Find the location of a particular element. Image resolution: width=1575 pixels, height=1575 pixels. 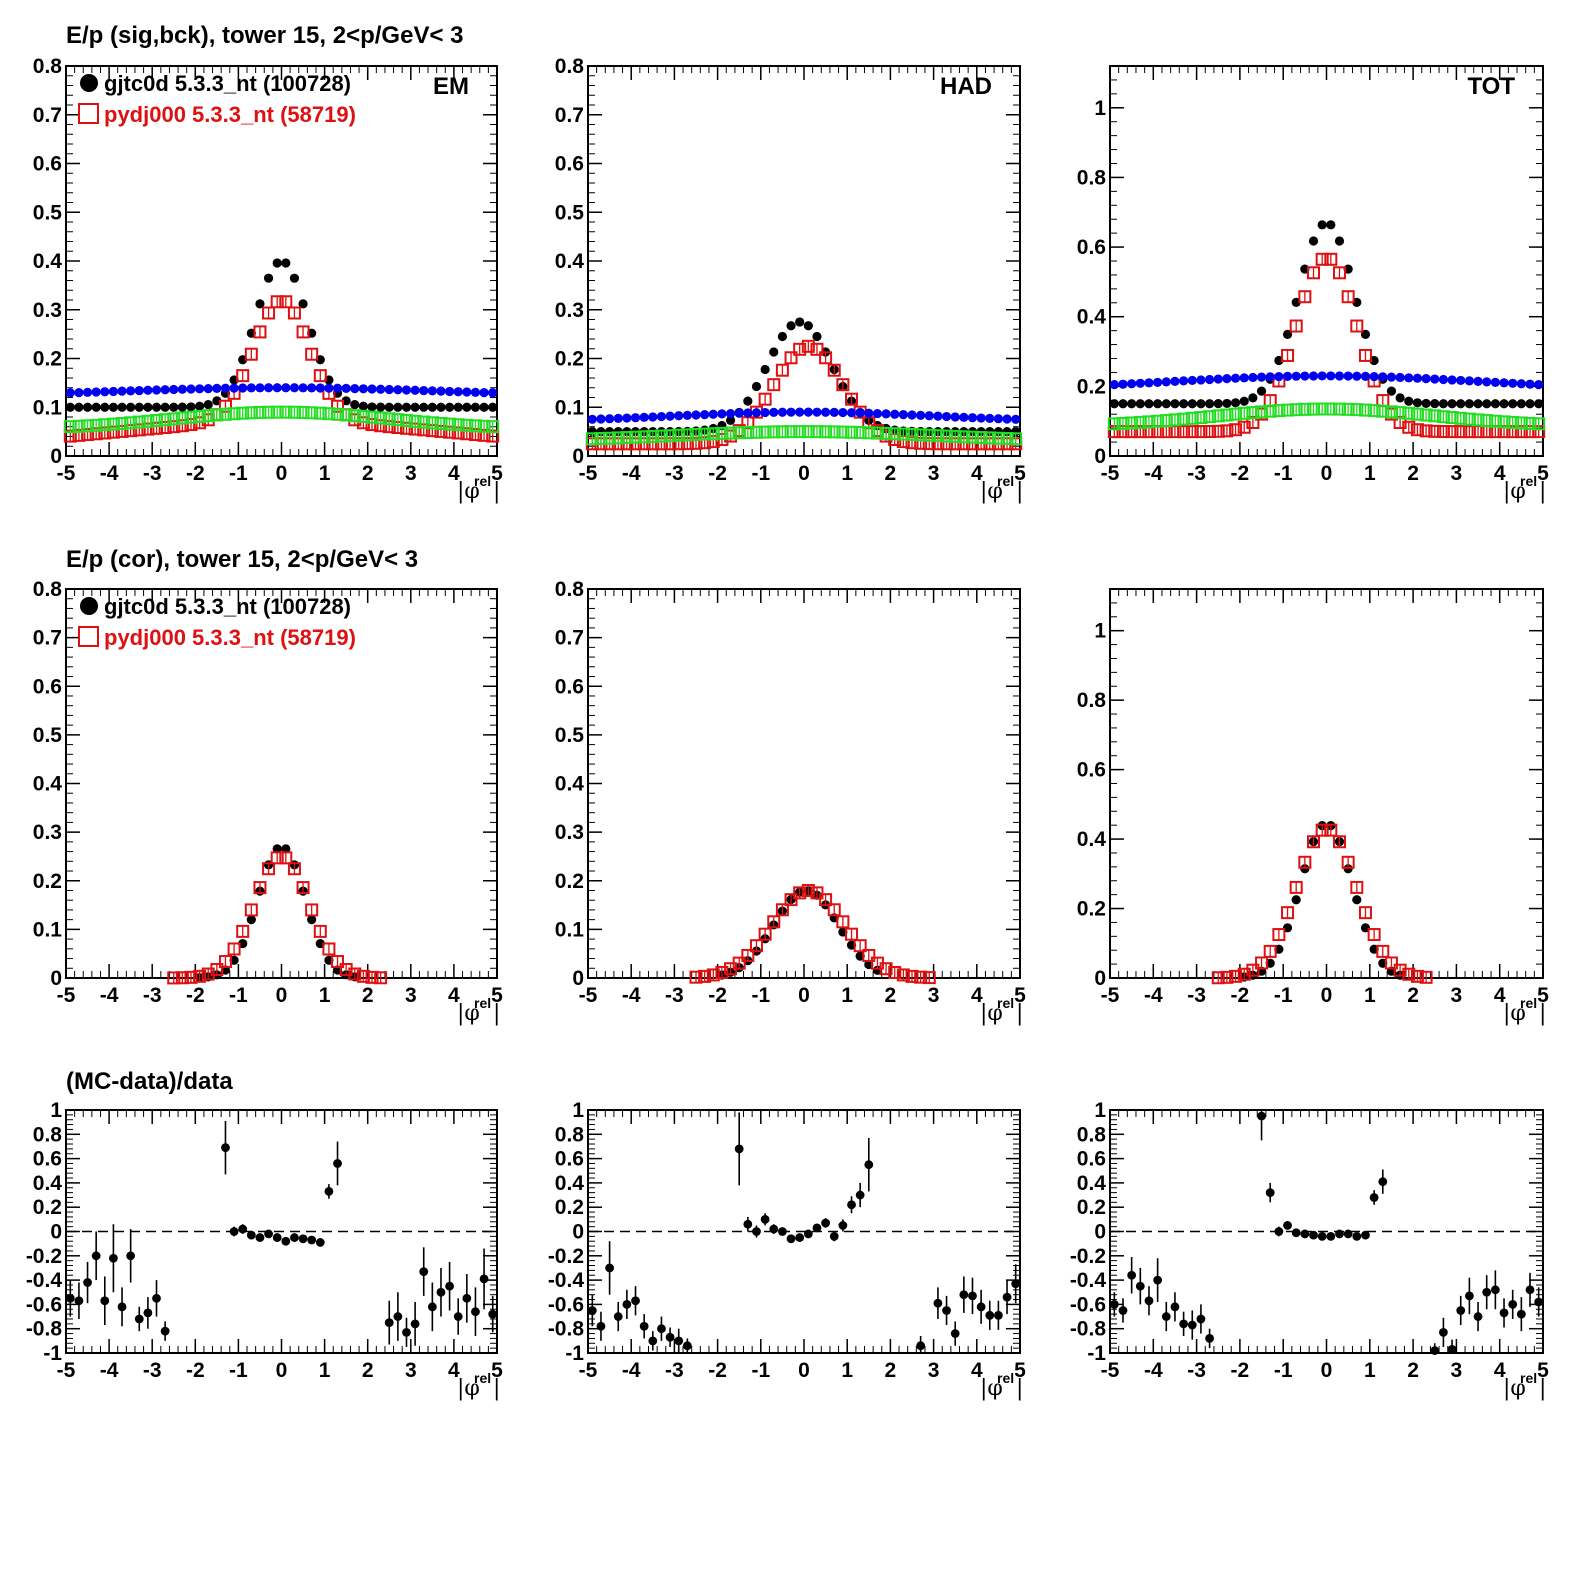

x-tick-label: -5 is located at coordinates (66, 995).